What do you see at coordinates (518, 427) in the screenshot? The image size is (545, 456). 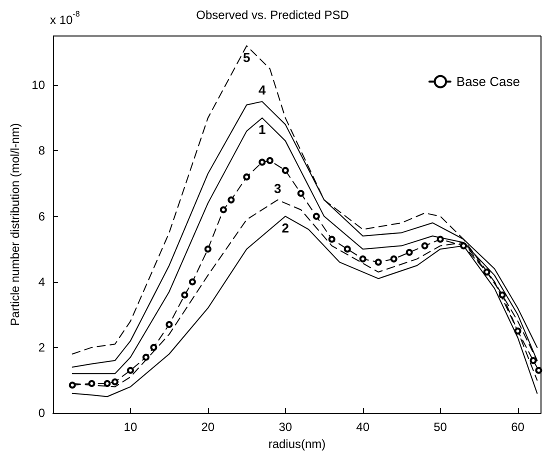 I see `x-tick-label: 60` at bounding box center [518, 427].